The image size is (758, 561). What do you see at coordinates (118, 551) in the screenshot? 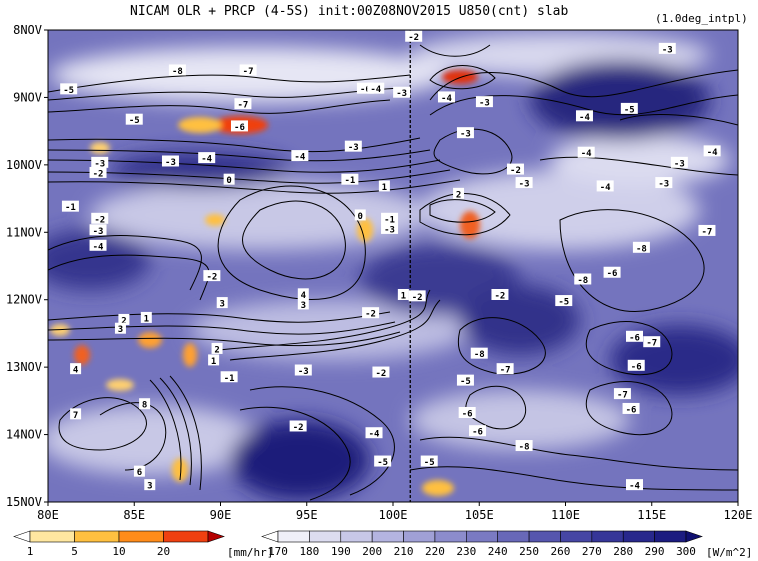
I see `colorbar-level-label: 10` at bounding box center [118, 551].